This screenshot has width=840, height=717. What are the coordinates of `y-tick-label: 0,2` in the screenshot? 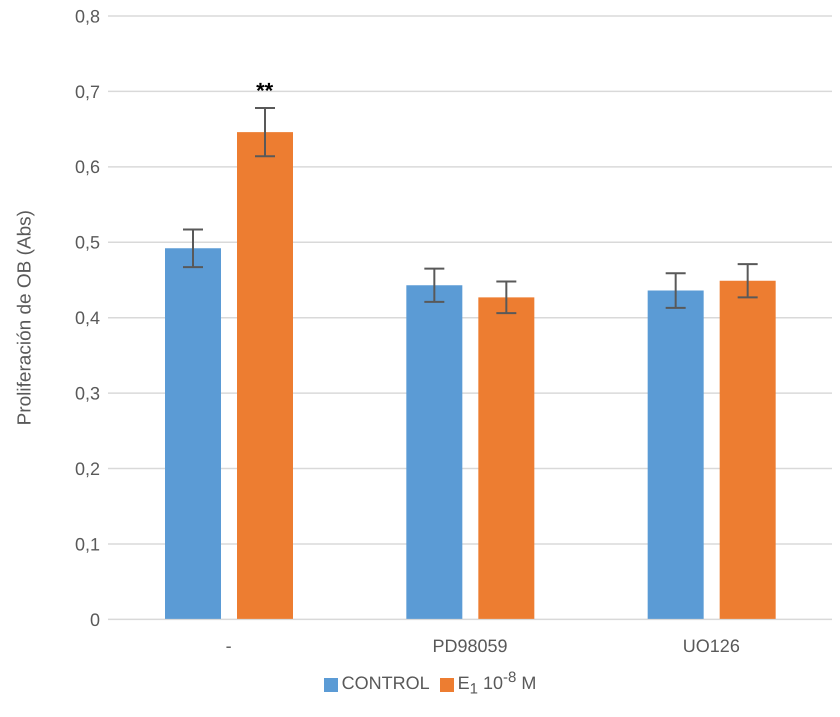 It's located at (87, 468).